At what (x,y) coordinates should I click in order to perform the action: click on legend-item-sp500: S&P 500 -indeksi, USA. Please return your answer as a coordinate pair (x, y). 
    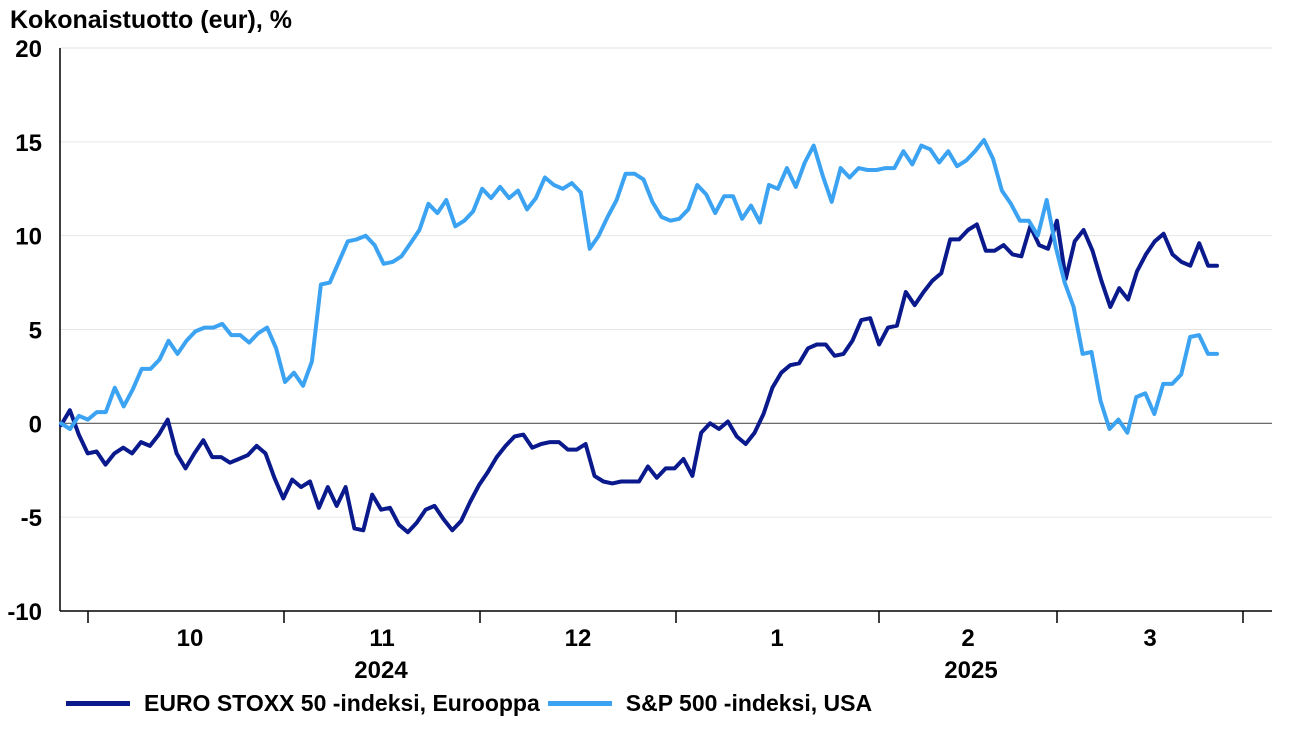
    Looking at the image, I should click on (710, 703).